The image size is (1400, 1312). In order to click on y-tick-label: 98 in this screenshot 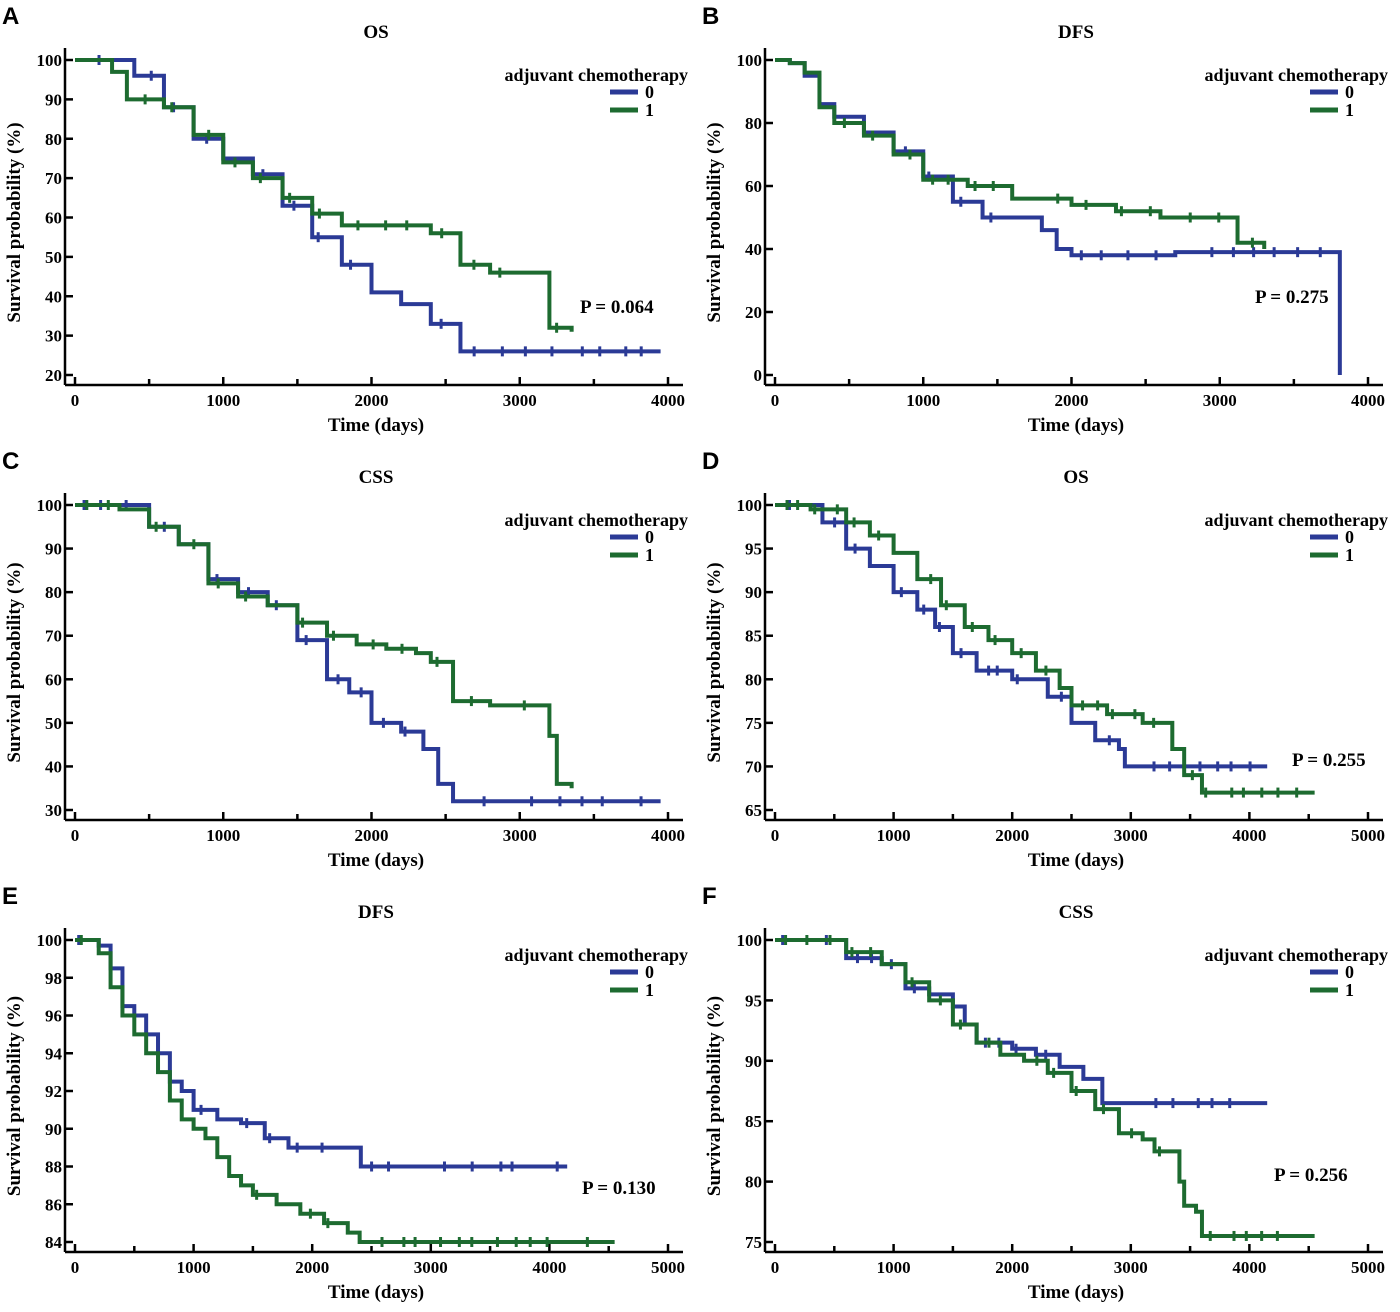, I will do `click(53, 978)`.